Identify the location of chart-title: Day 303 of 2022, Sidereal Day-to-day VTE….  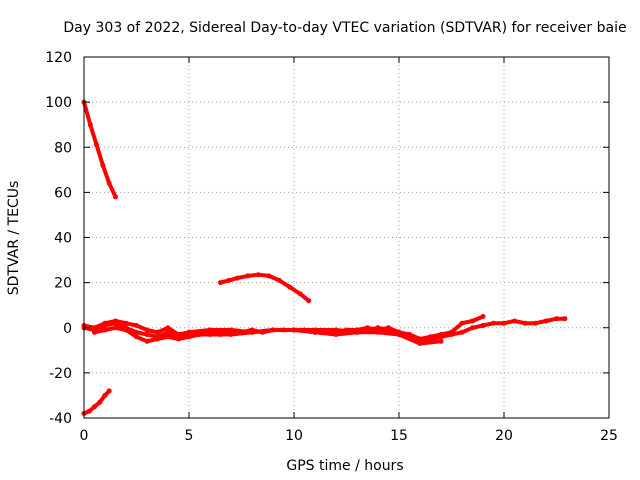
(344, 28).